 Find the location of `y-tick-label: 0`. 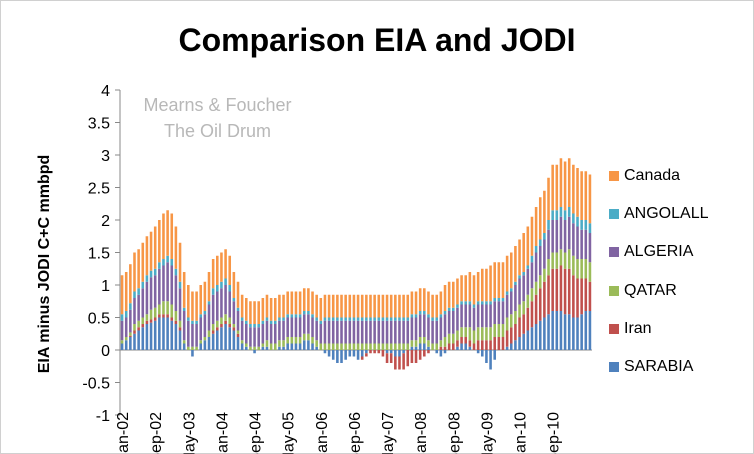

y-tick-label: 0 is located at coordinates (105, 351).